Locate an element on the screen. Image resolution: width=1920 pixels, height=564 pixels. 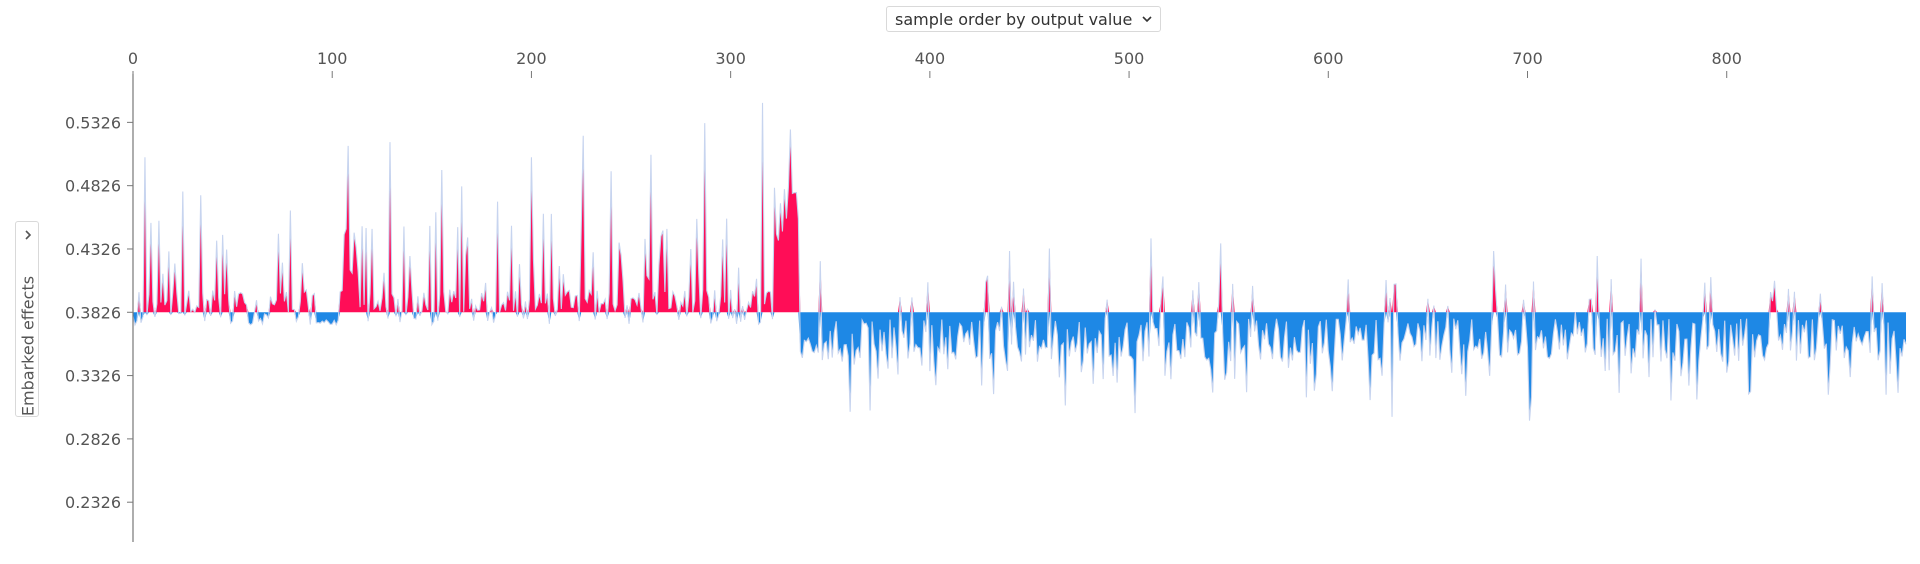
x-tick-label: 300 is located at coordinates (730, 58).